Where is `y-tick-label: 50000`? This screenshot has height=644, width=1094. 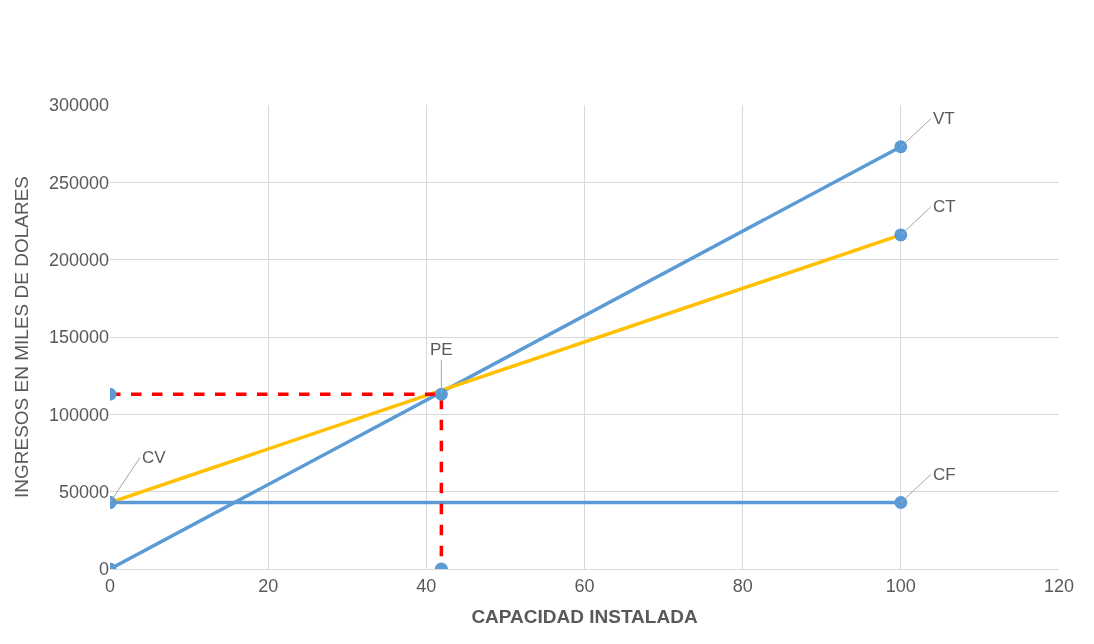
y-tick-label: 50000 is located at coordinates (83, 491).